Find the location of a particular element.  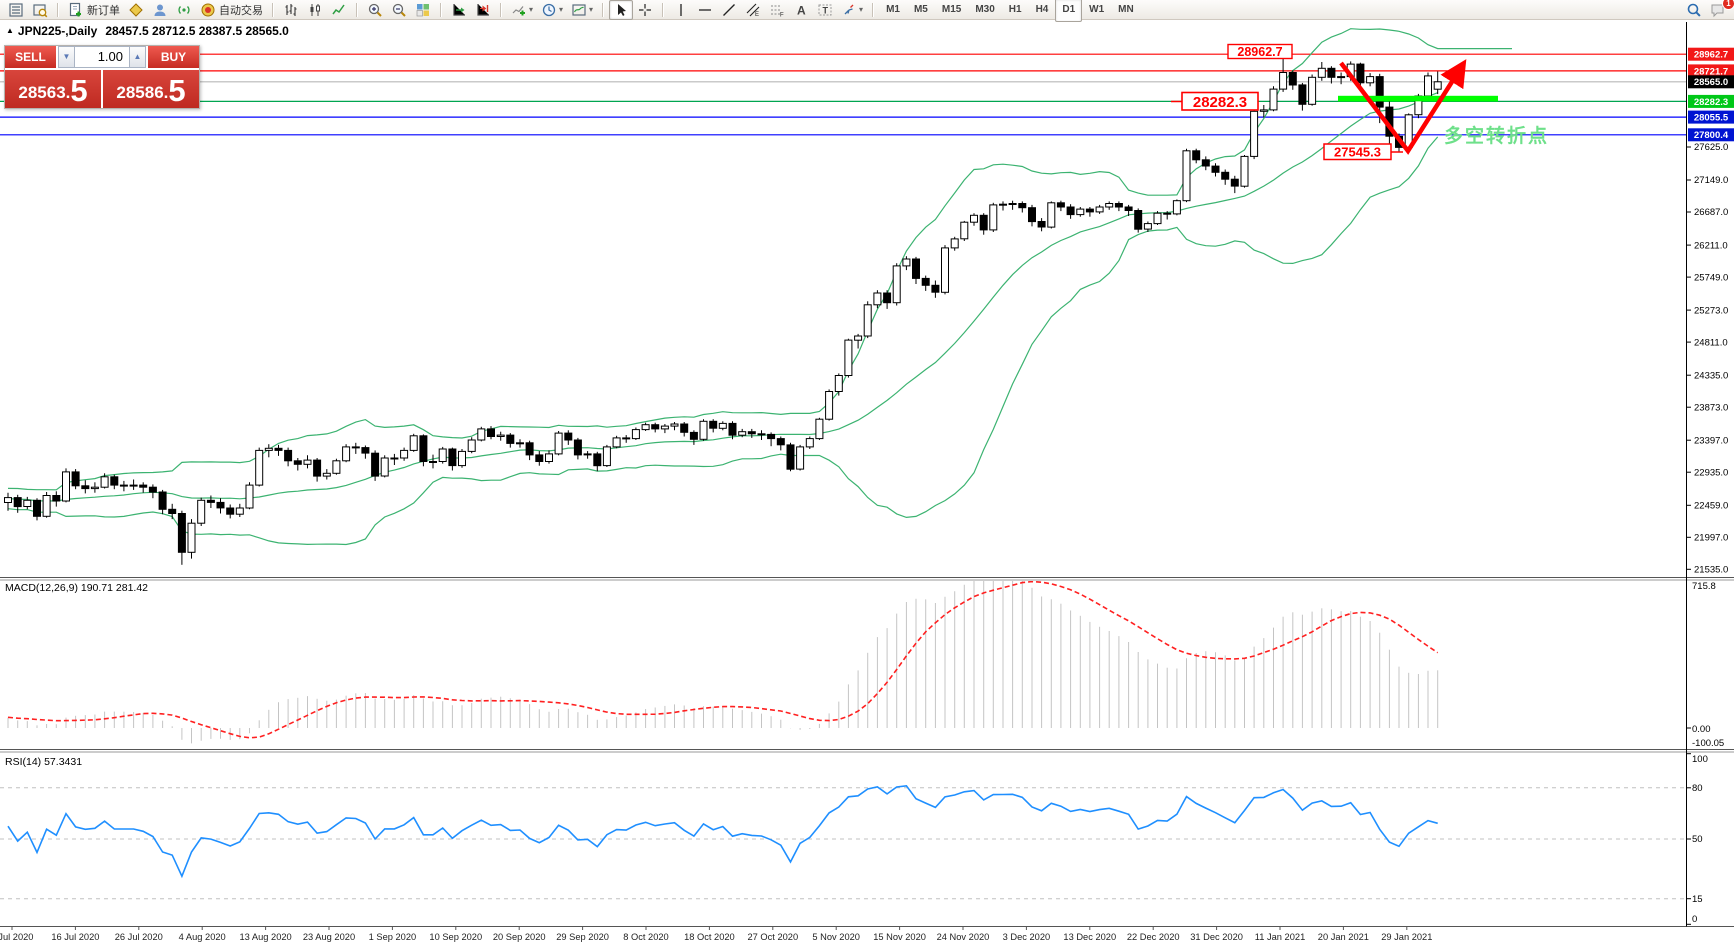

collapse-triangle-icon: ▲ is located at coordinates (10, 30).